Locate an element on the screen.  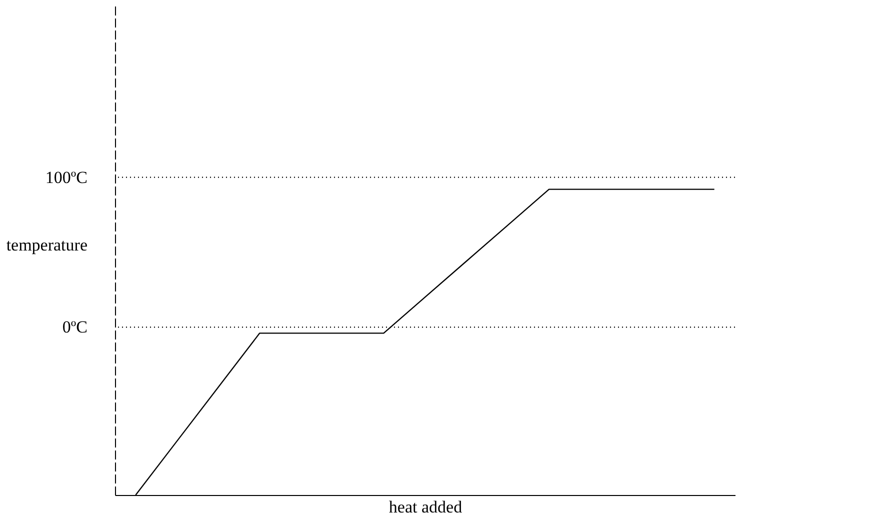
x-axis-title: heat added is located at coordinates (425, 507).